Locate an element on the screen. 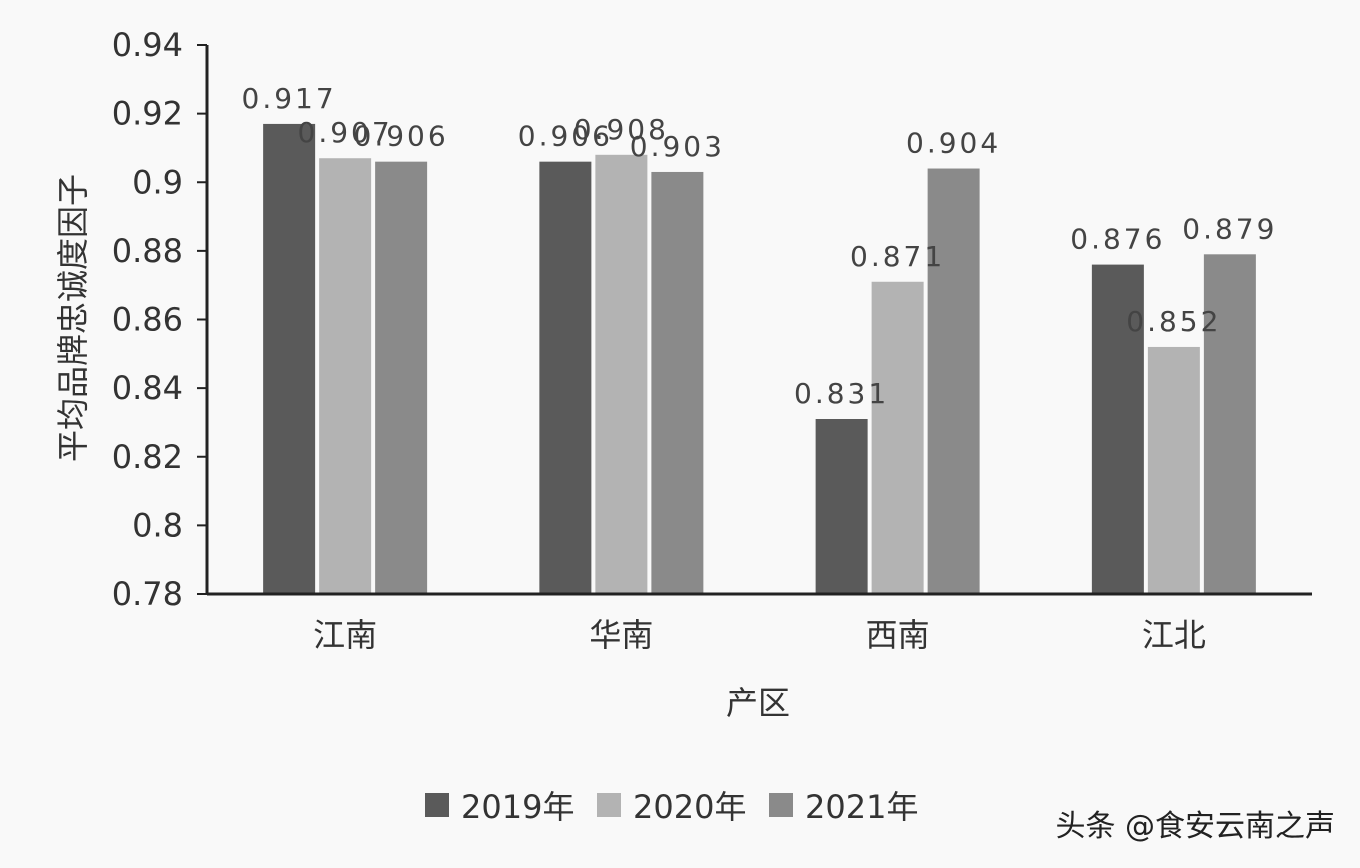  x-category-label: 华南 is located at coordinates (621, 635).